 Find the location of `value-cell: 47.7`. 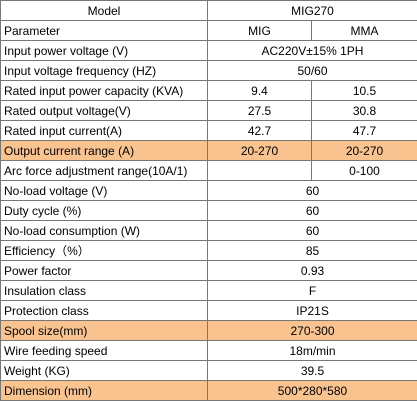

value-cell: 47.7 is located at coordinates (364, 130).